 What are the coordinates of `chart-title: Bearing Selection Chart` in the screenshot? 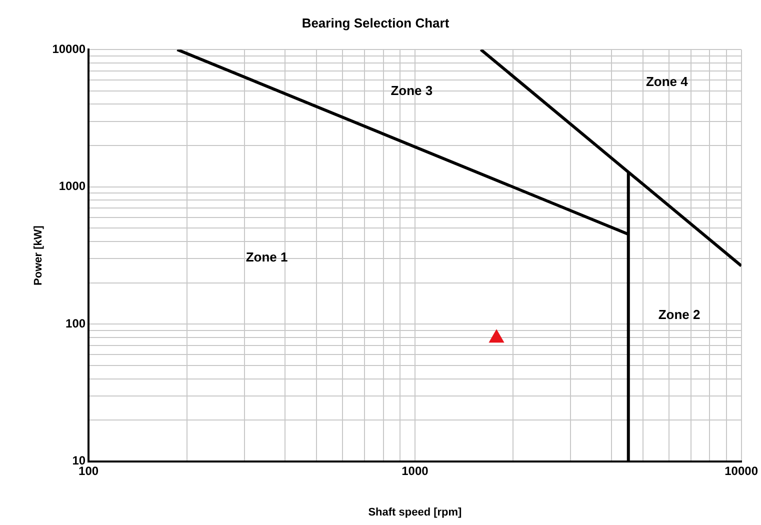 It's located at (376, 22).